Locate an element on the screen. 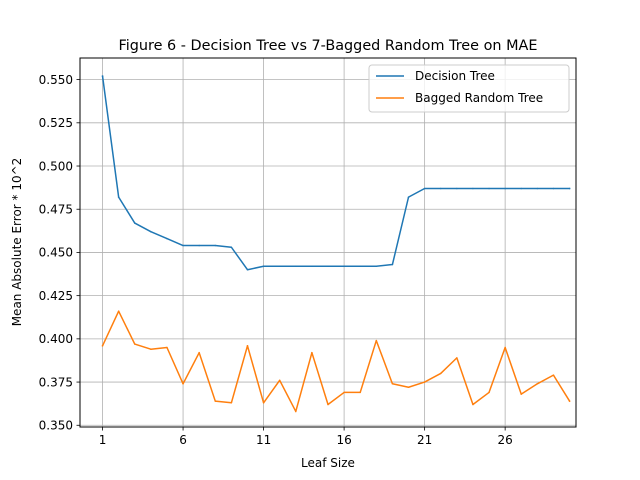 The height and width of the screenshot is (480, 640). legend: Decision Tree Bagged Random Tree is located at coordinates (469, 88).